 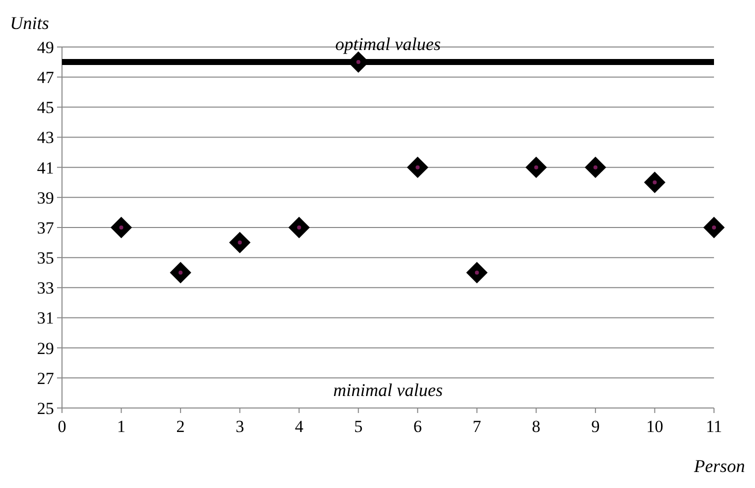 What do you see at coordinates (45, 47) in the screenshot?
I see `y-tick-label: 49` at bounding box center [45, 47].